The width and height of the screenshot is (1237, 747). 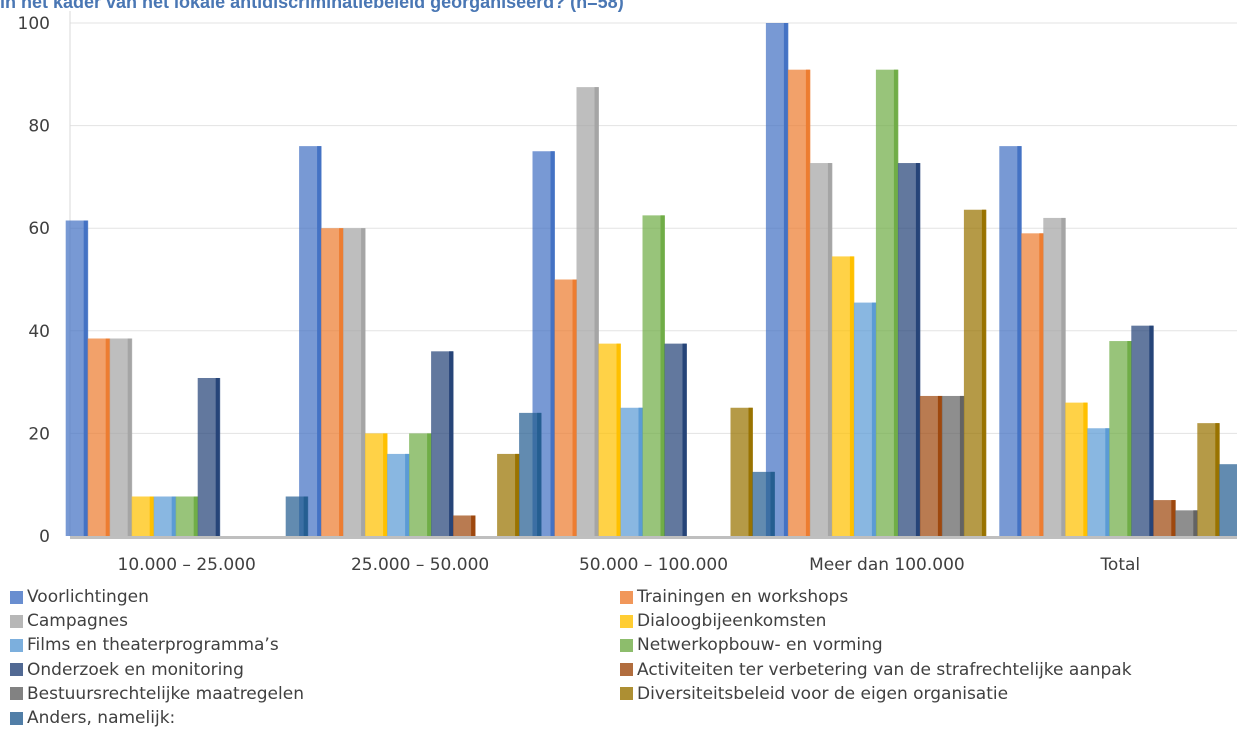 What do you see at coordinates (315, 694) in the screenshot?
I see `legend-item: Bestuursrechtelijke maatregelen` at bounding box center [315, 694].